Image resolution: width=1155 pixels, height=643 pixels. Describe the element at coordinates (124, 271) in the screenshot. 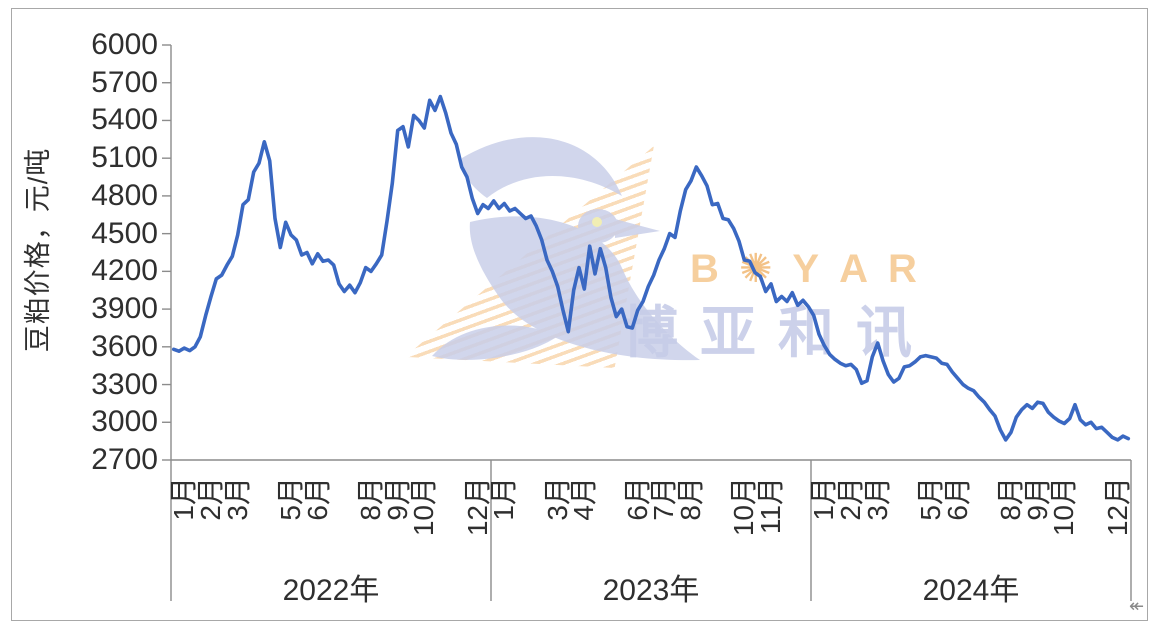

I see `y-tick-label: 4200` at that location.